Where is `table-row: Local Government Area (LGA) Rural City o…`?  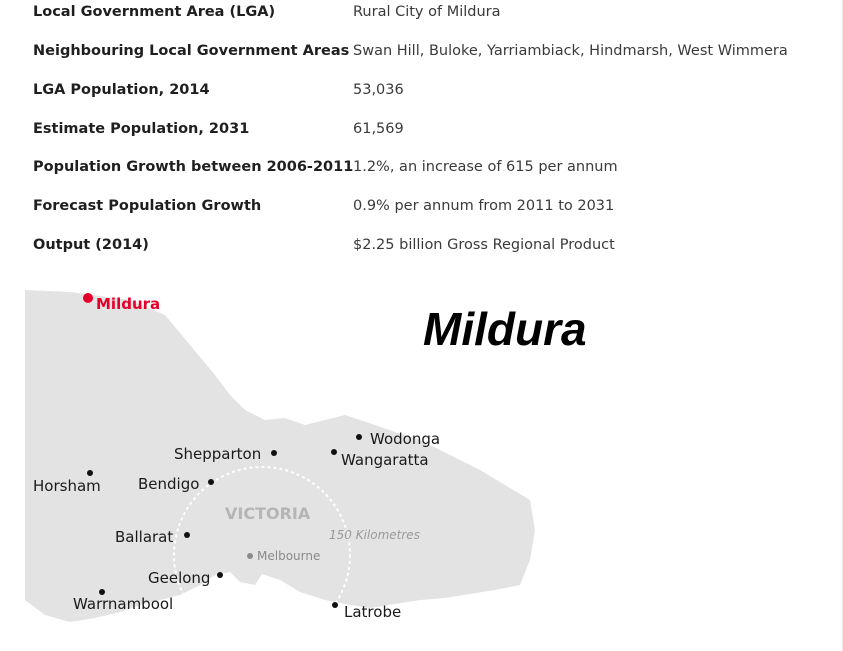 table-row: Local Government Area (LGA) Rural City o… is located at coordinates (420, 15).